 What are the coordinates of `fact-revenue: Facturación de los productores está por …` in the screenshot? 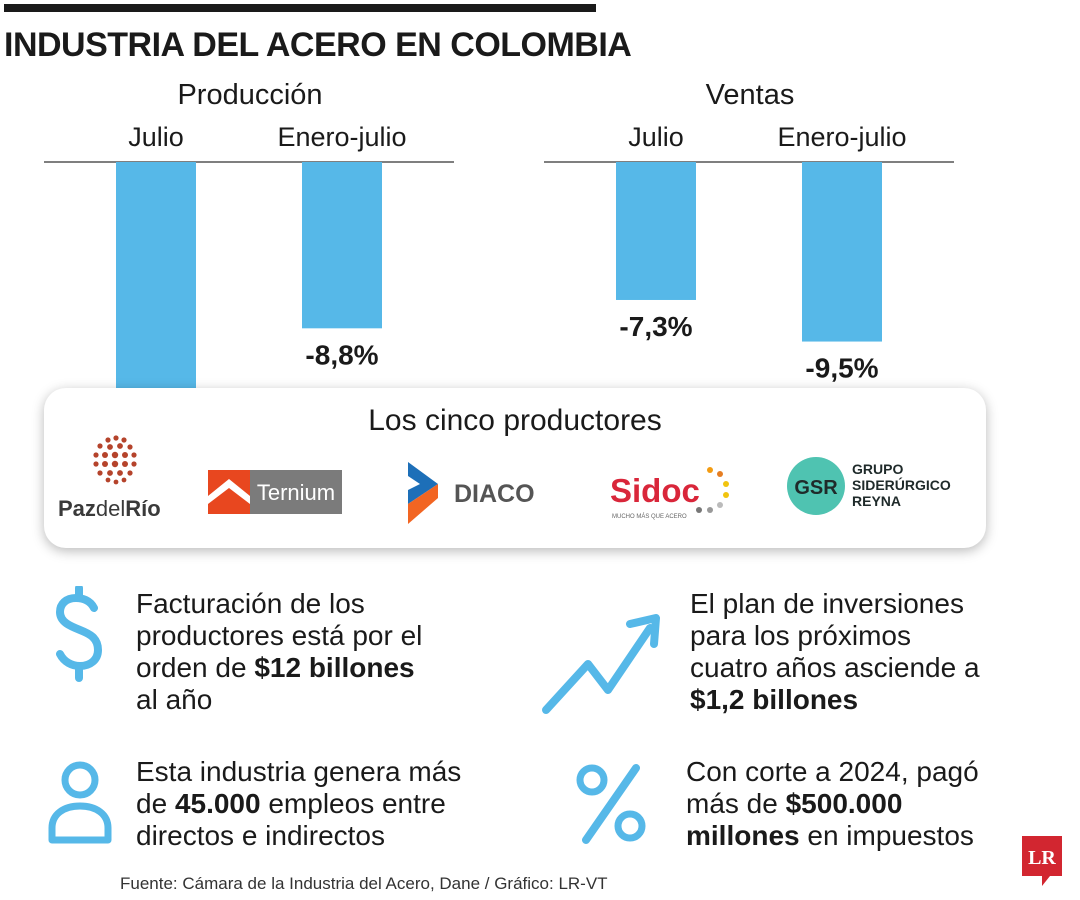 It's located at (286, 652).